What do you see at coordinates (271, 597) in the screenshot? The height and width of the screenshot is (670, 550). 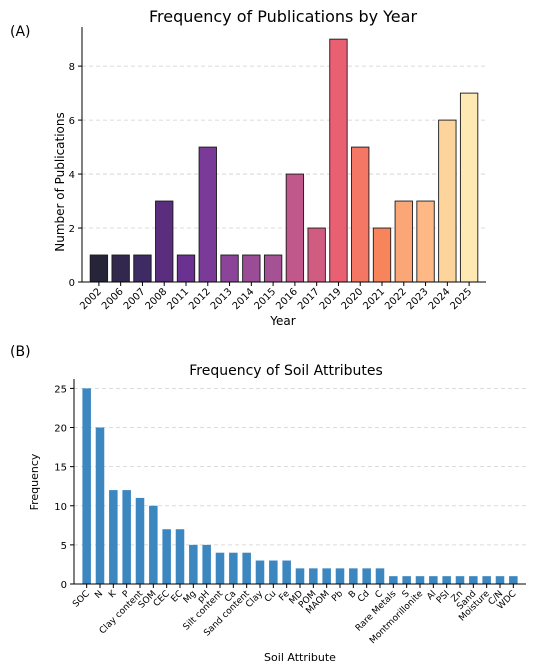 I see `x-tick-label: Cu` at bounding box center [271, 597].